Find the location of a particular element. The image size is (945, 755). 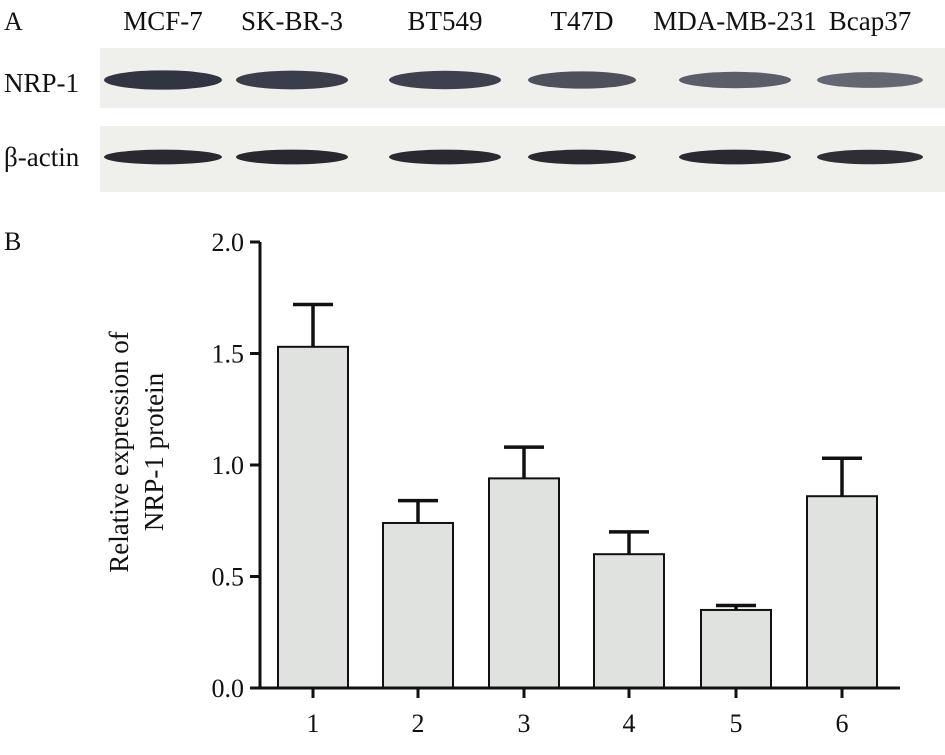

blot-row-label: NRP-1 is located at coordinates (41, 83).